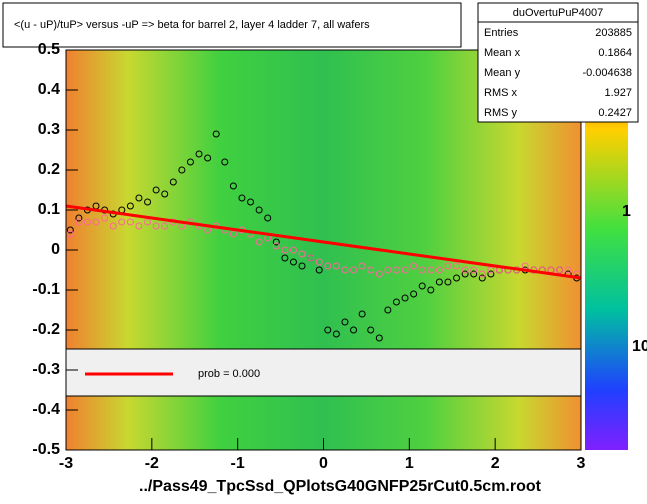 The image size is (647, 504). What do you see at coordinates (639, 346) in the screenshot?
I see `z-label: 10` at bounding box center [639, 346].